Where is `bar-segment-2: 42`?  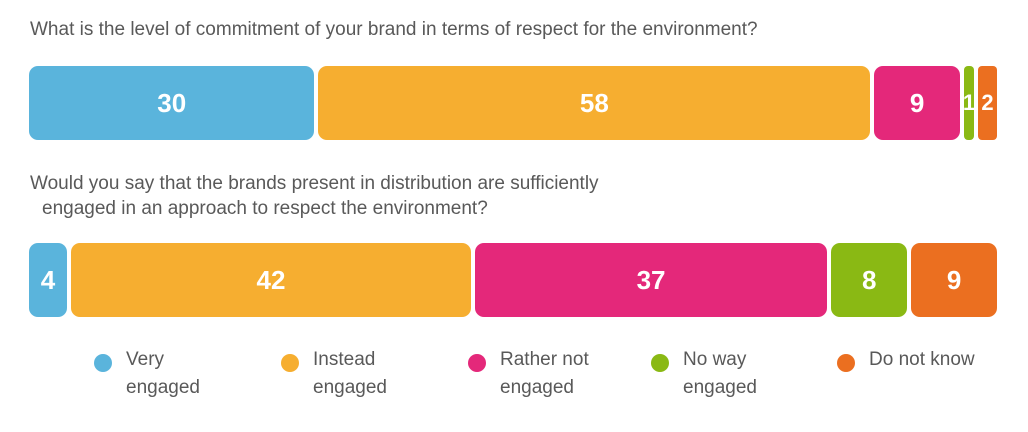
bar-segment-2: 42 is located at coordinates (271, 280).